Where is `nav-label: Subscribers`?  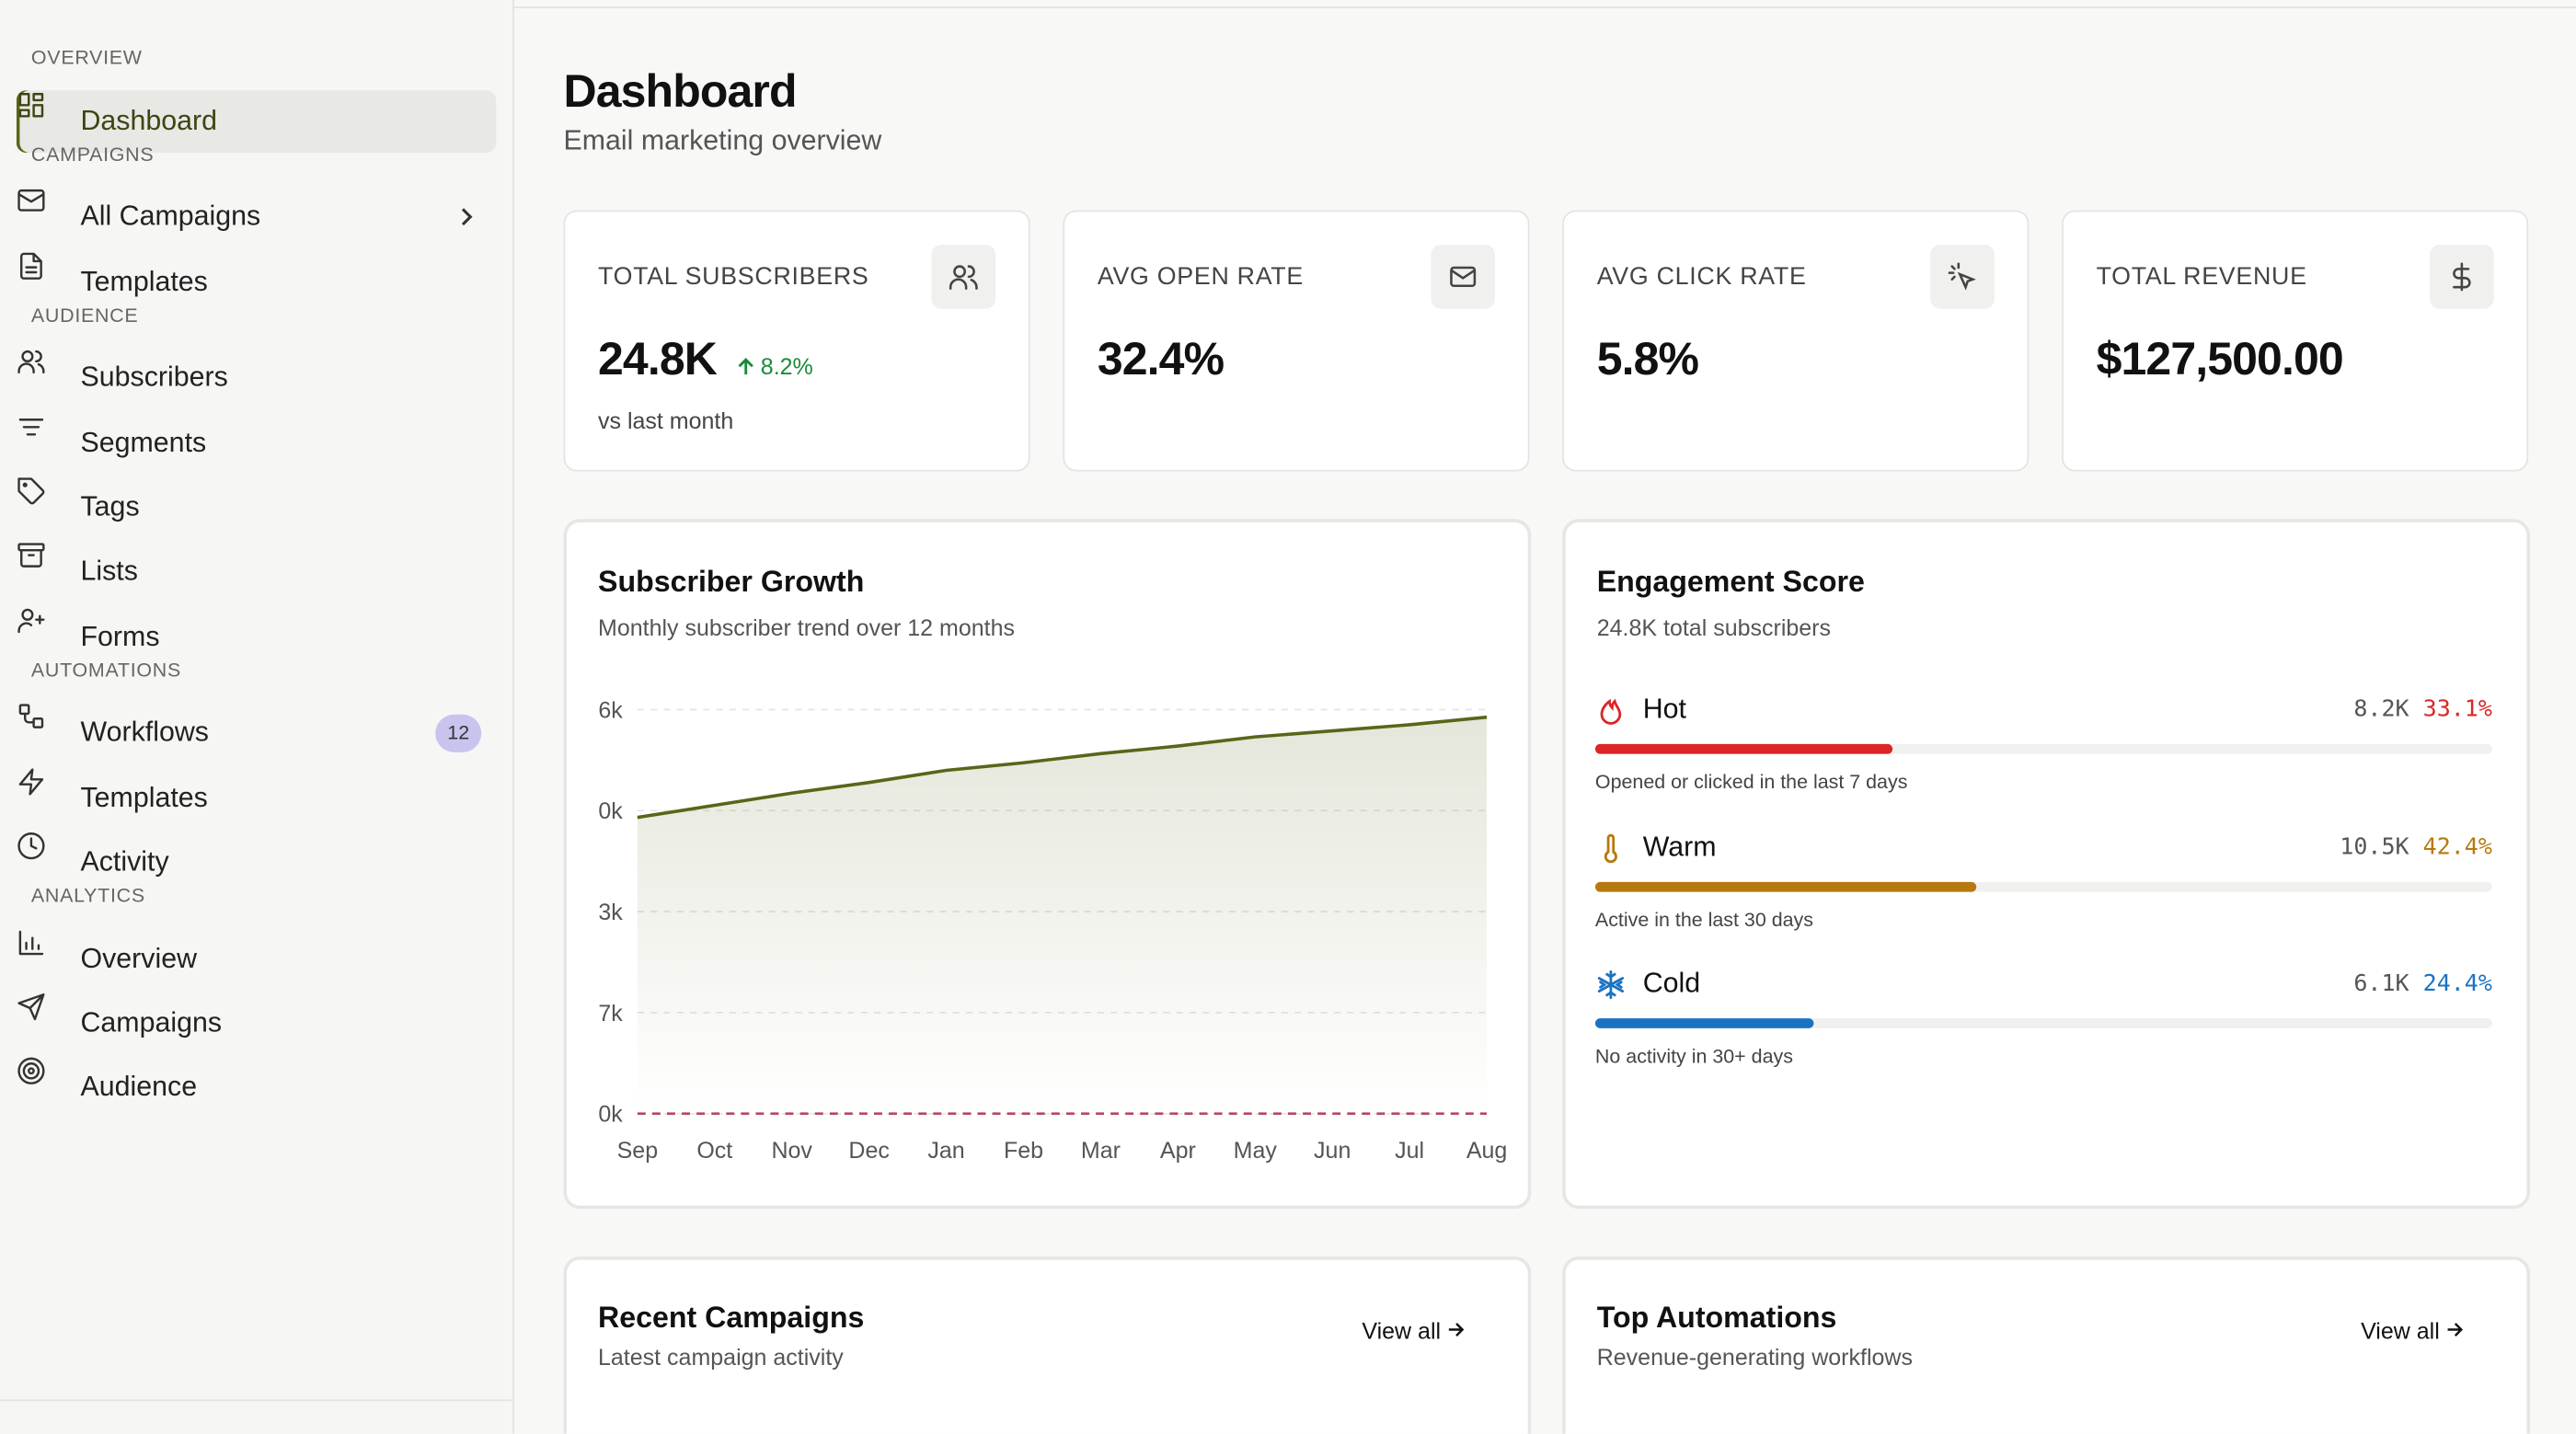 nav-label: Subscribers is located at coordinates (154, 377).